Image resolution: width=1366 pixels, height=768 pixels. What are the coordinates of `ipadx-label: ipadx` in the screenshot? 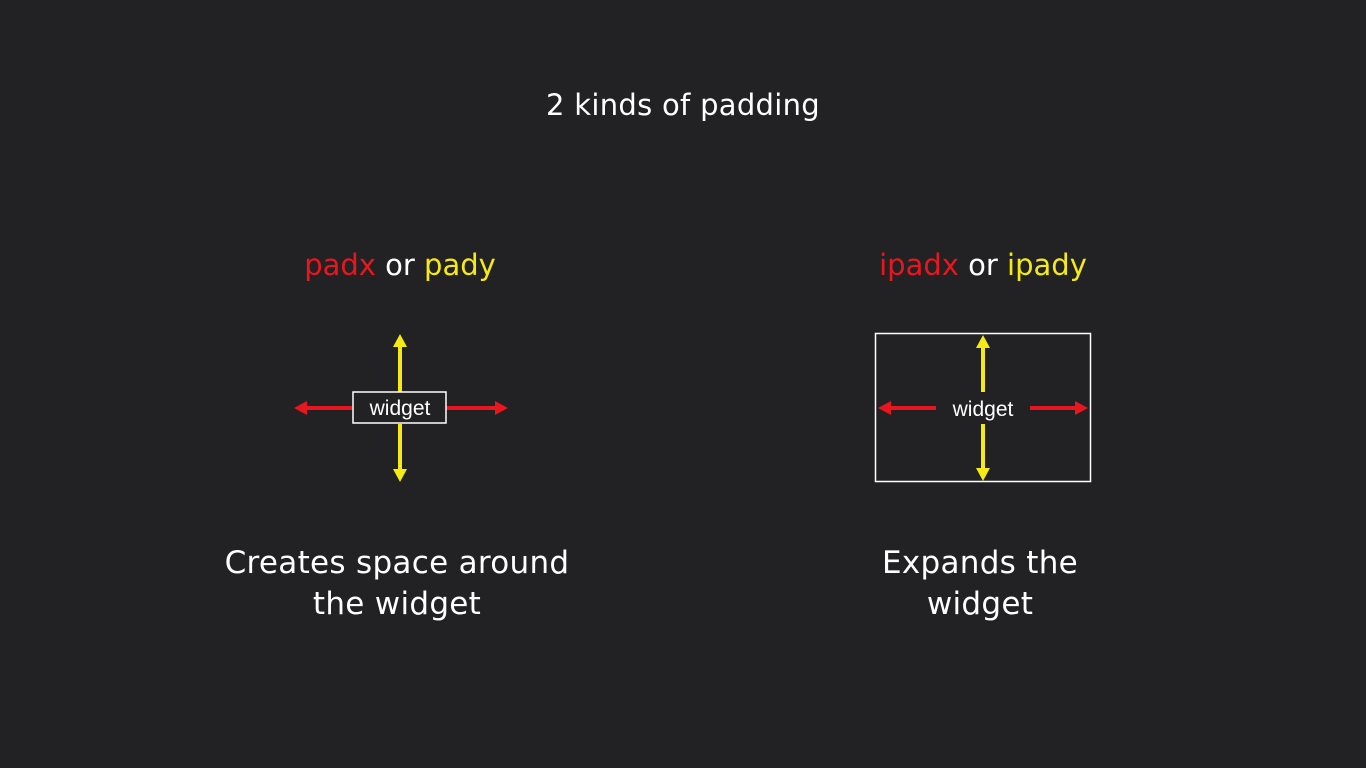 It's located at (919, 265).